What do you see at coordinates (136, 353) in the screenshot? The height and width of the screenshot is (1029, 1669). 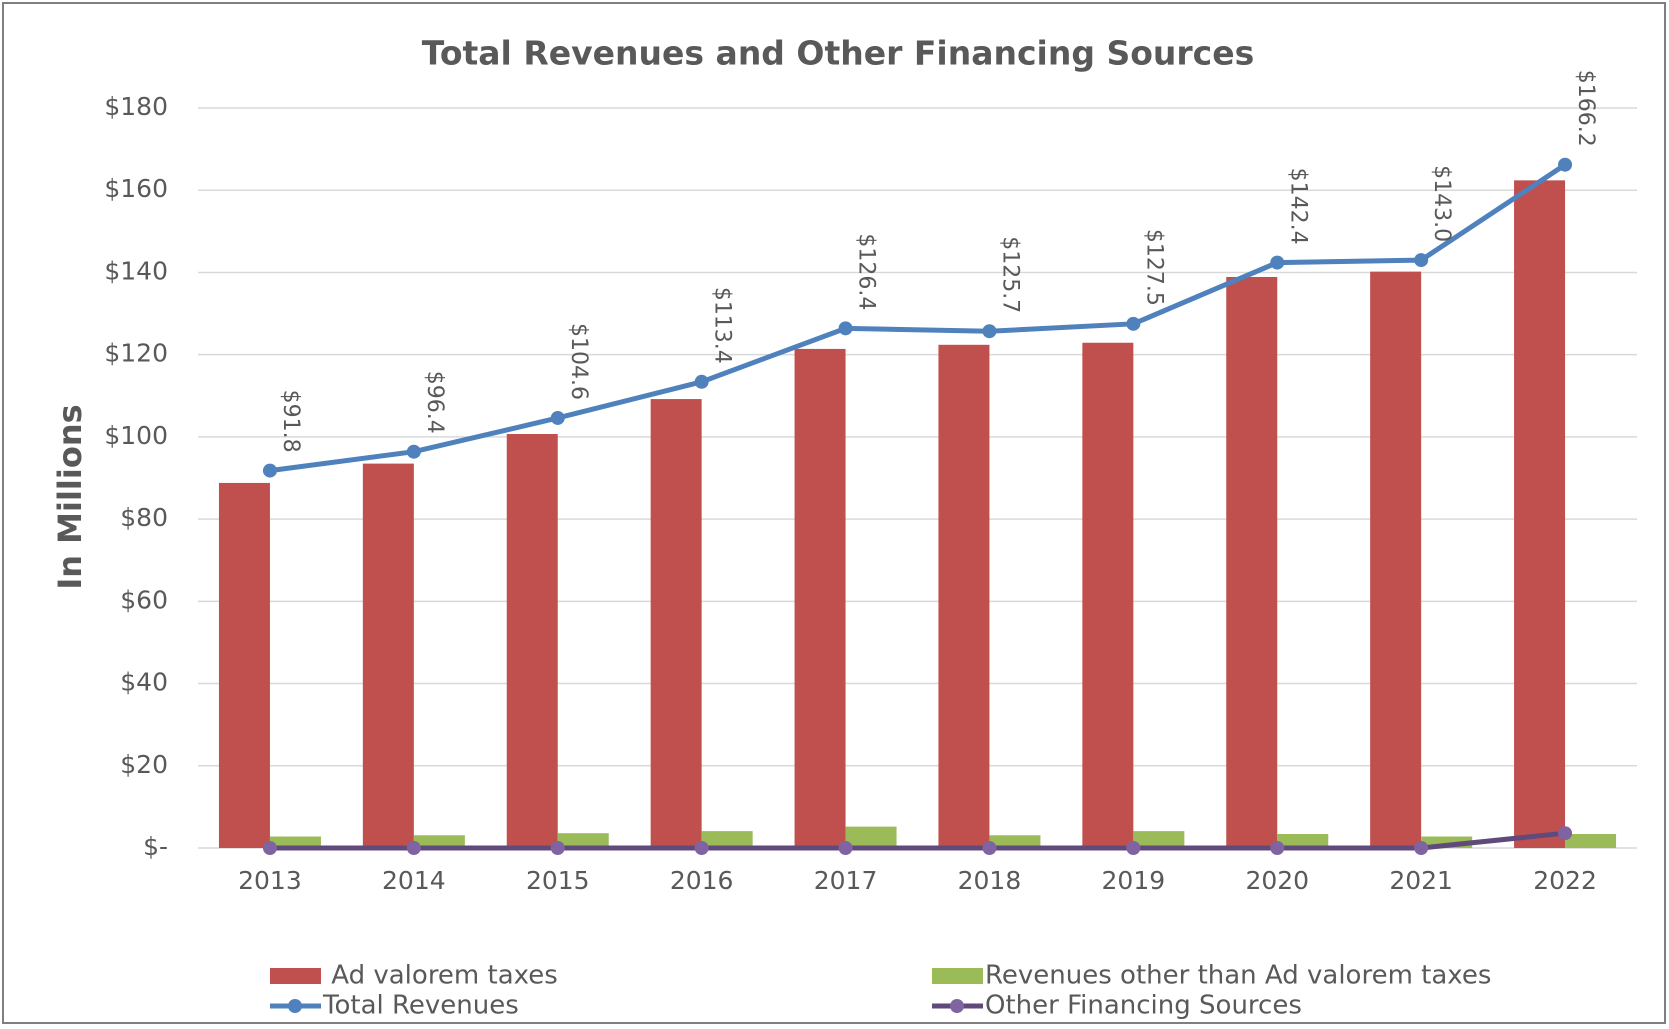 I see `y-tick-label: $120` at bounding box center [136, 353].